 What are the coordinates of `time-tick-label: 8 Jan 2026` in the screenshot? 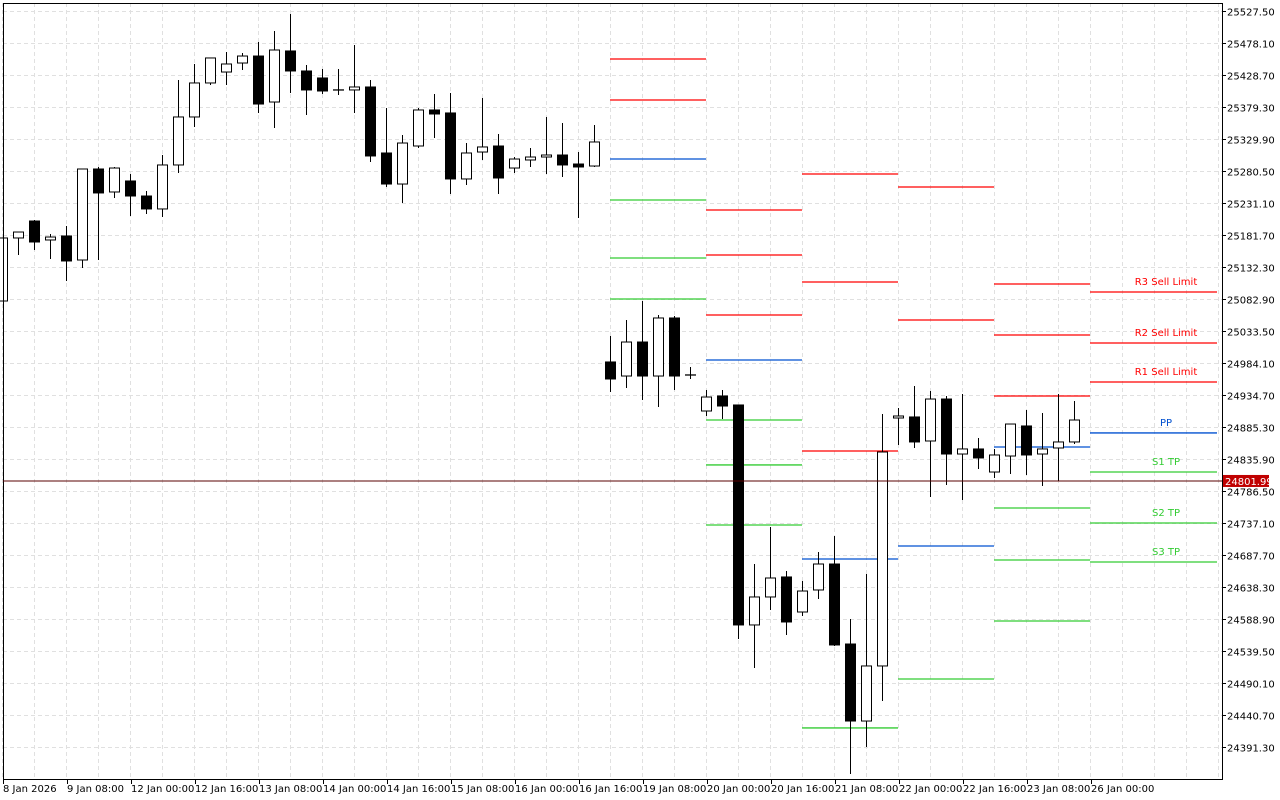 It's located at (30, 789).